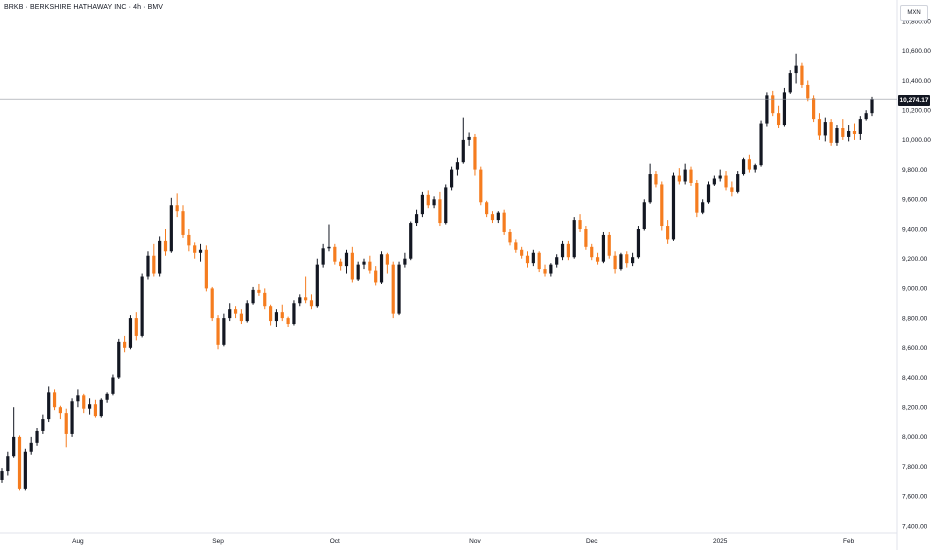  What do you see at coordinates (915, 408) in the screenshot?
I see `price-tick-label: 8,200.00` at bounding box center [915, 408].